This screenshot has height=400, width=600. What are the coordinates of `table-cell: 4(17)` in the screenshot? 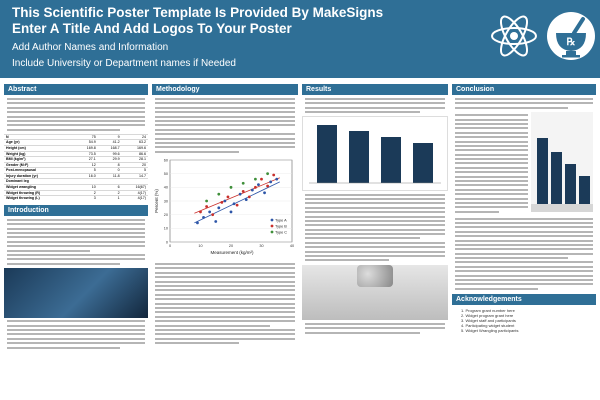 It's located at (134, 192).